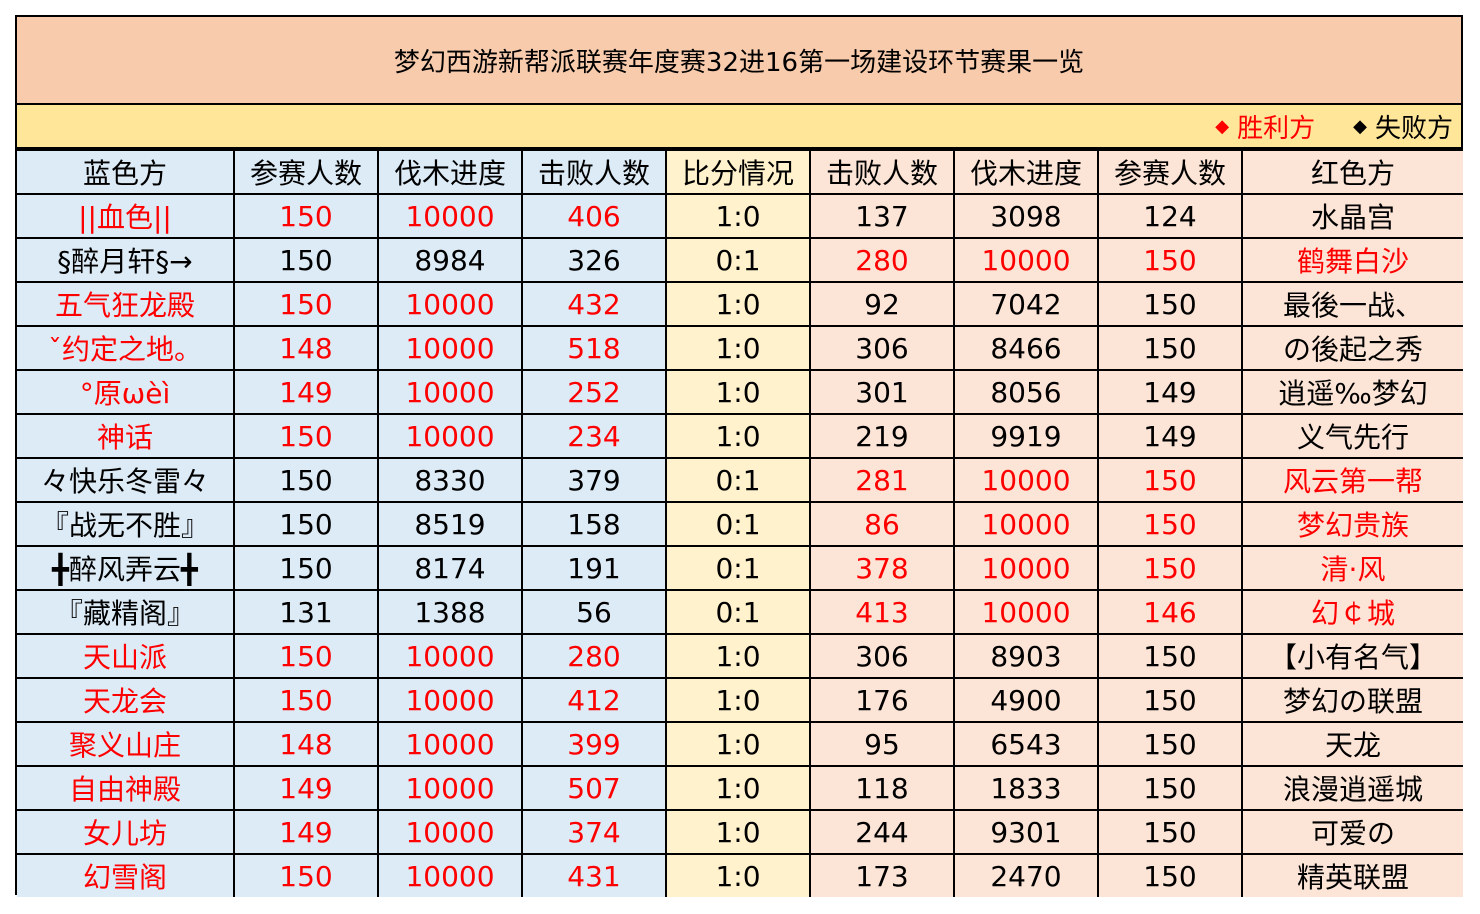 Image resolution: width=1480 pixels, height=914 pixels. I want to click on red-wood-cell: 1833, so click(1026, 788).